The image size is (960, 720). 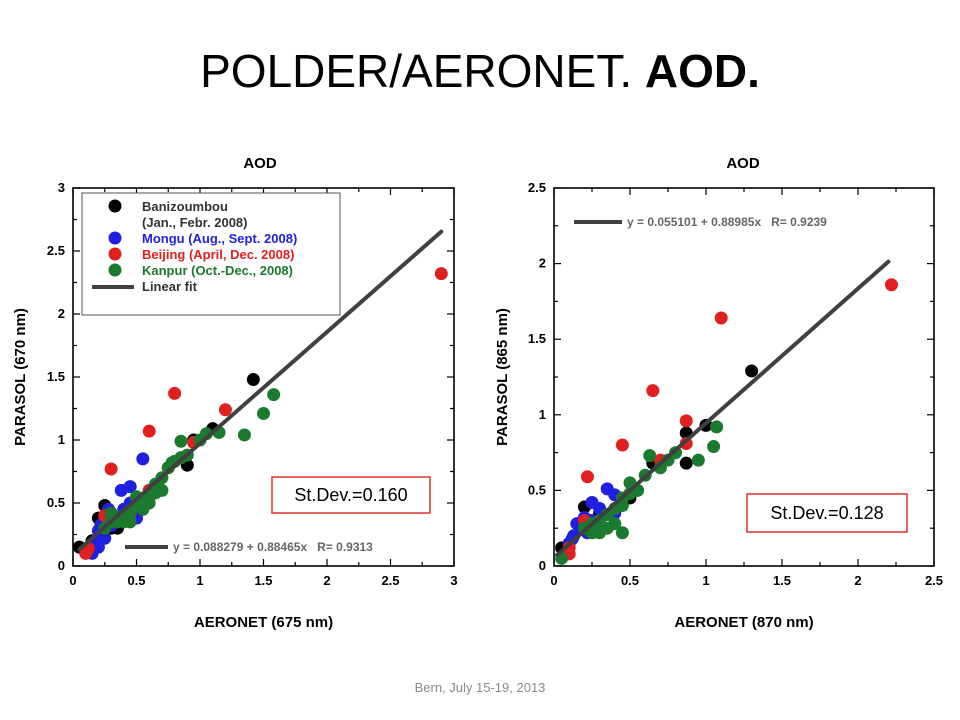 I want to click on stdev-label: St.Dev.=0.160, so click(x=350, y=495).